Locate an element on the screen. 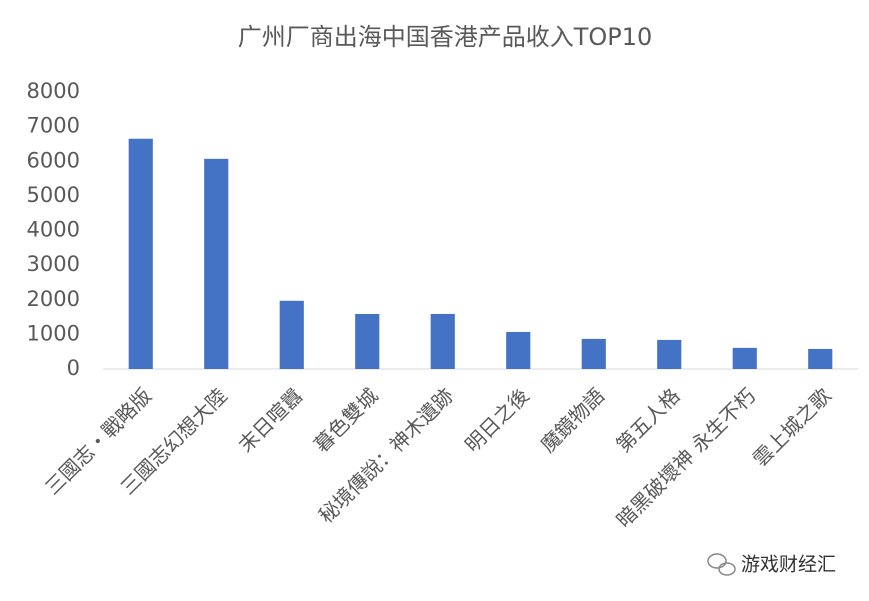 The height and width of the screenshot is (601, 869). y-tick-label: 0 is located at coordinates (73, 368).